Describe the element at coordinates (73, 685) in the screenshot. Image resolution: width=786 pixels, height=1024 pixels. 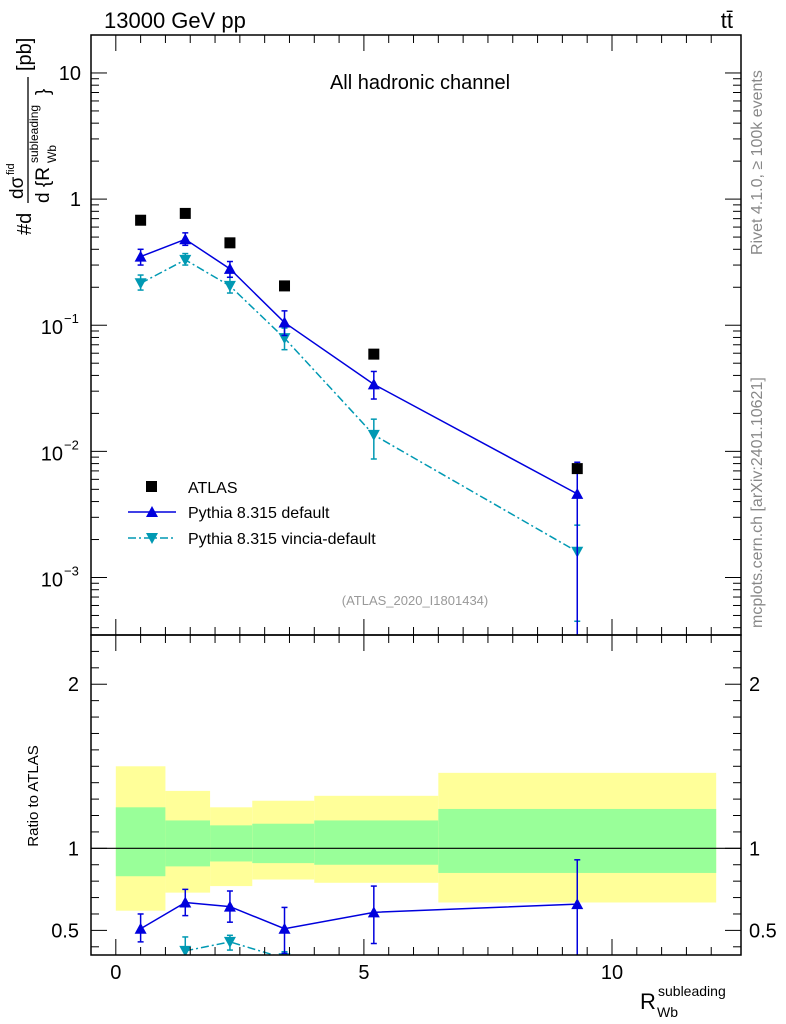
I see `ratio-y-tick-label-left: 2` at that location.